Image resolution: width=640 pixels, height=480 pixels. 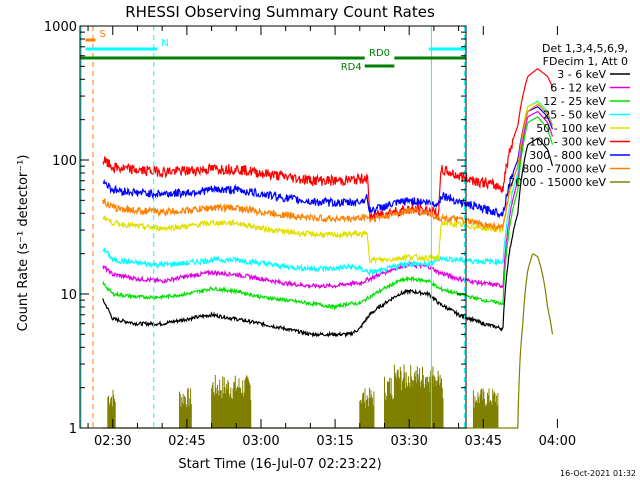 What do you see at coordinates (102, 34) in the screenshot?
I see `state-label-0: S` at bounding box center [102, 34].